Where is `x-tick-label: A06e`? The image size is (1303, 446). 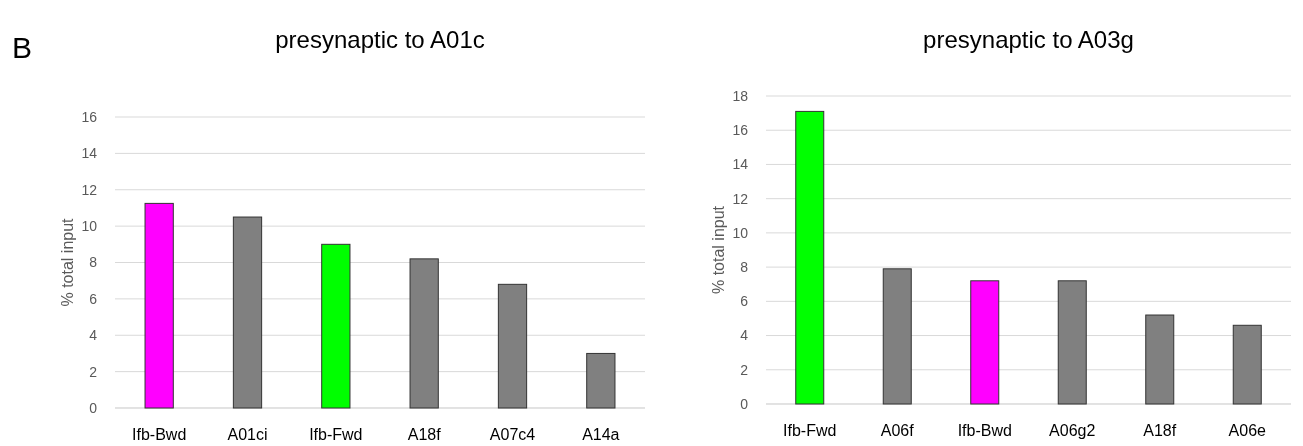
x-tick-label: A06e is located at coordinates (1247, 430).